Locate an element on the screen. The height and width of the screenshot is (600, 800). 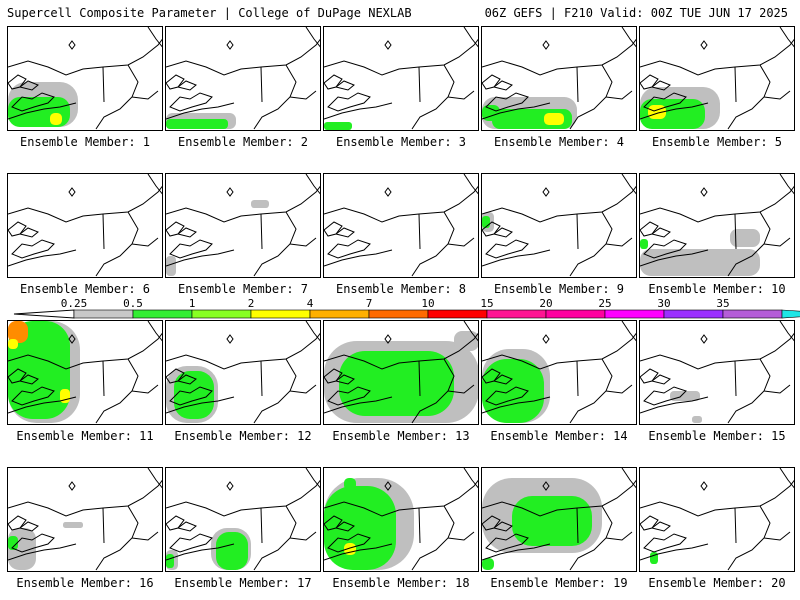
ensemble-member-label: Ensemble Member: 2 is located at coordinates (243, 142).